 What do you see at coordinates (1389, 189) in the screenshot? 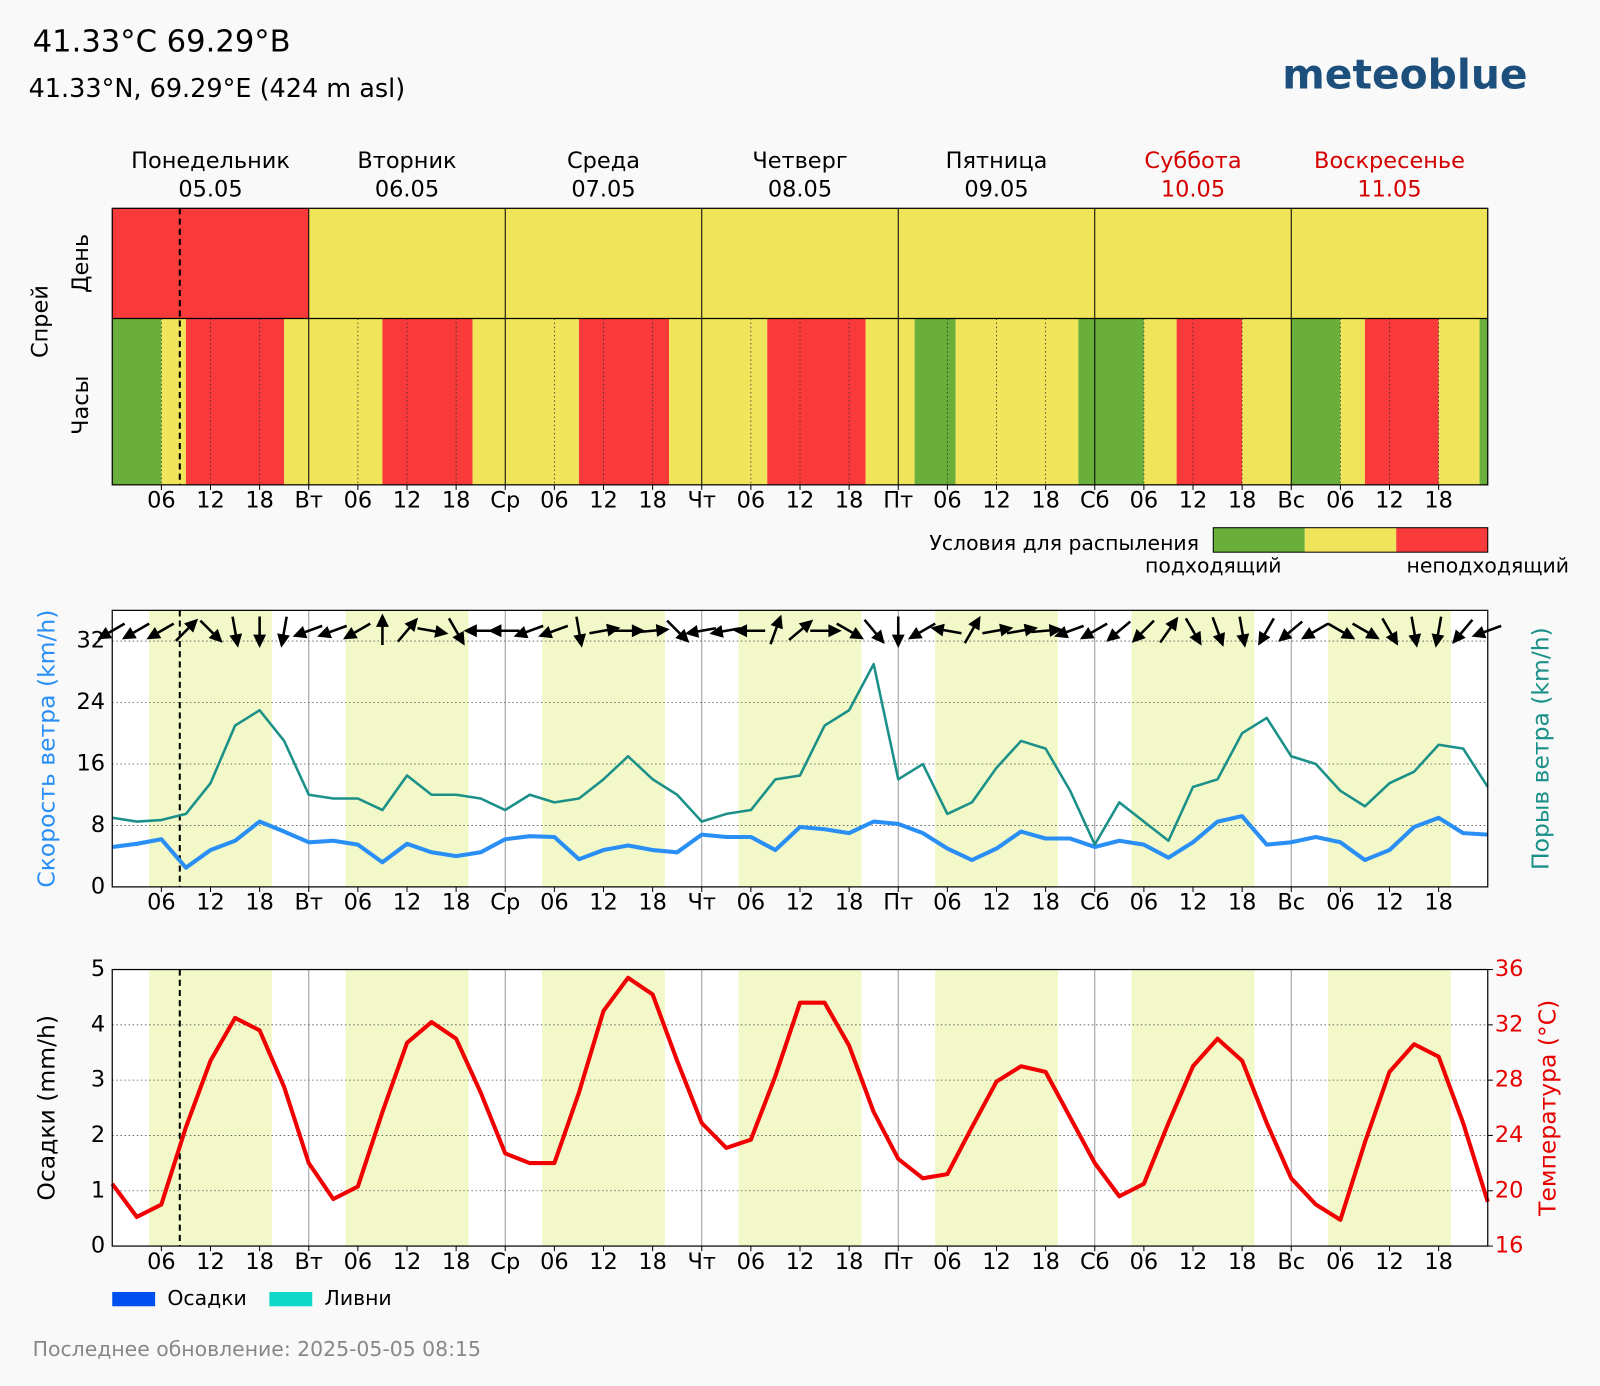
I see `day-date: 11.05` at bounding box center [1389, 189].